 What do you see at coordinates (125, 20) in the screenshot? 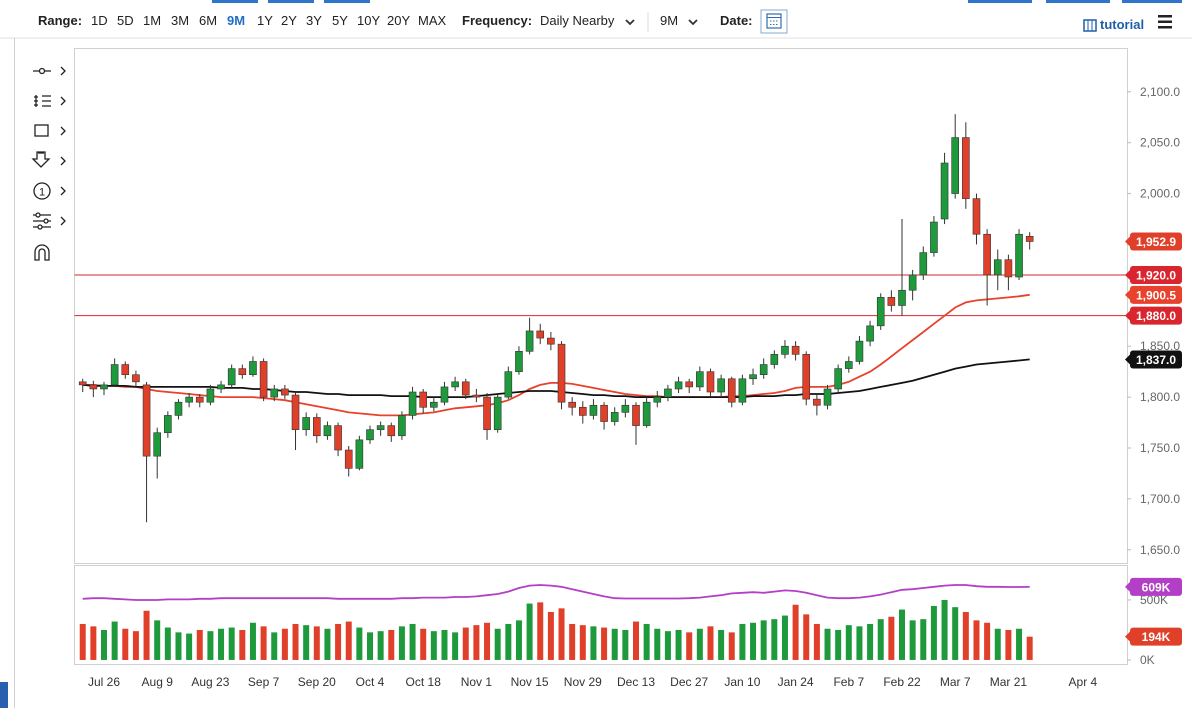
I see `range-button: 5D` at bounding box center [125, 20].